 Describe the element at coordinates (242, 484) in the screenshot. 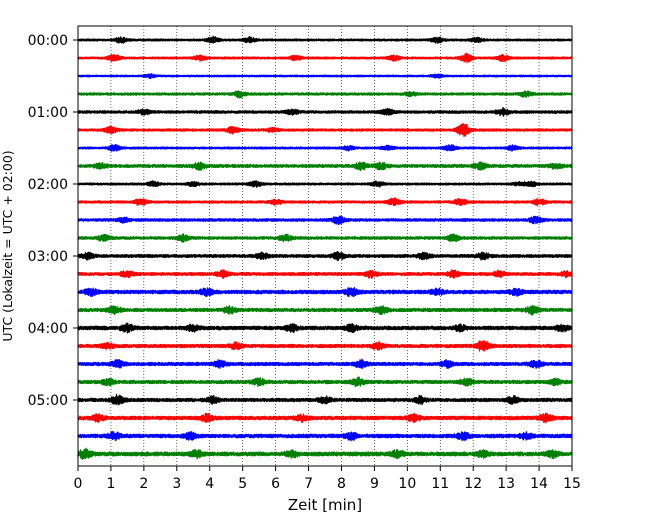

I see `x-tick-label: 5` at that location.